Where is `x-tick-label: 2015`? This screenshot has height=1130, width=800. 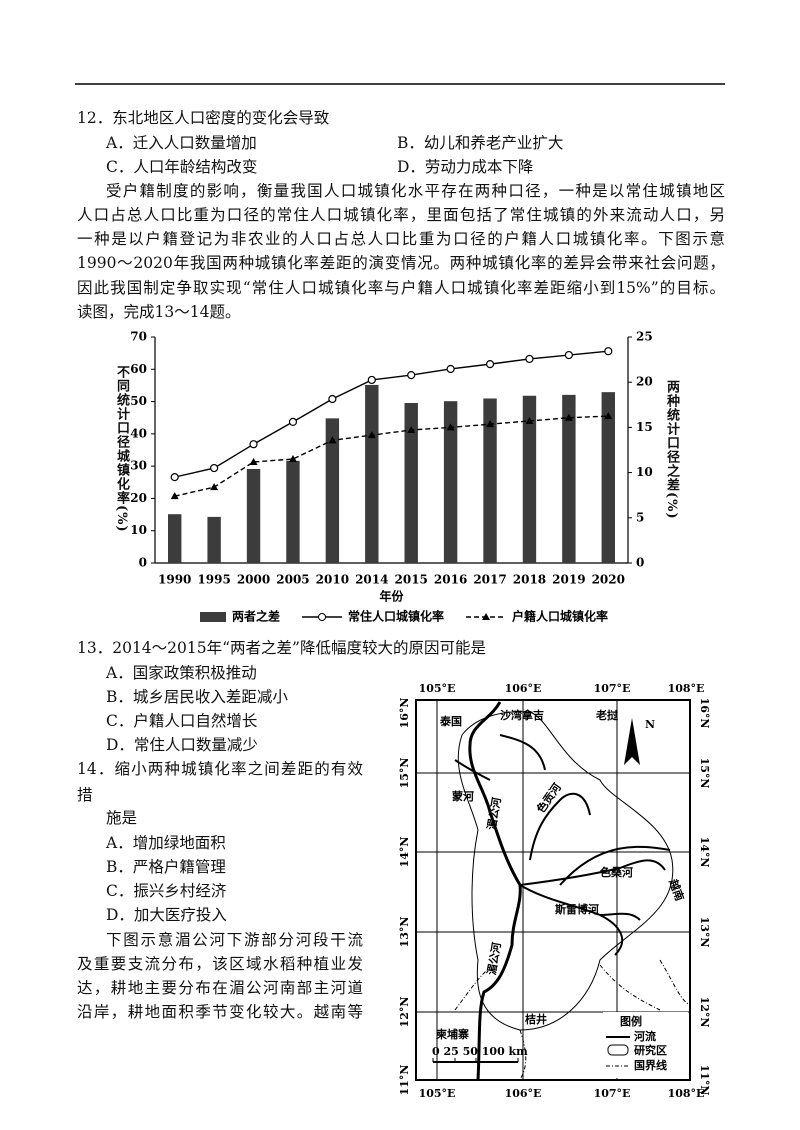 x-tick-label: 2015 is located at coordinates (411, 580).